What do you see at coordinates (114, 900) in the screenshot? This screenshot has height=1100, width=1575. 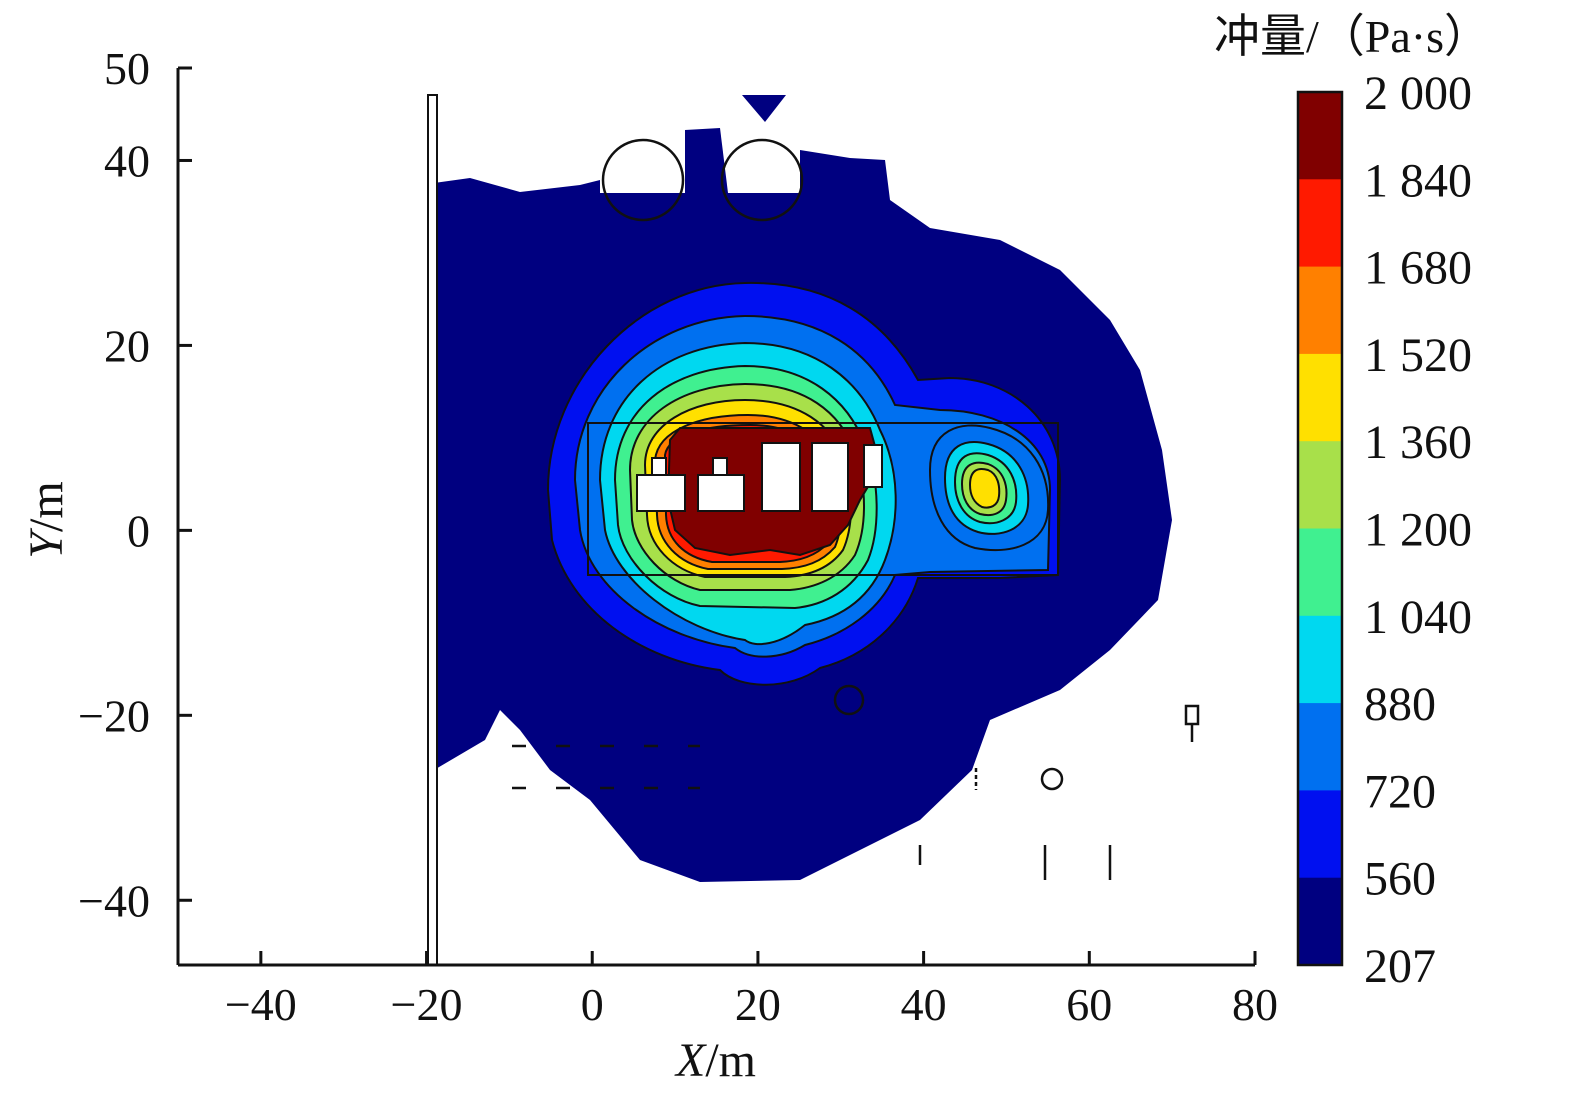 I see `y-tick-label: −40` at bounding box center [114, 900].